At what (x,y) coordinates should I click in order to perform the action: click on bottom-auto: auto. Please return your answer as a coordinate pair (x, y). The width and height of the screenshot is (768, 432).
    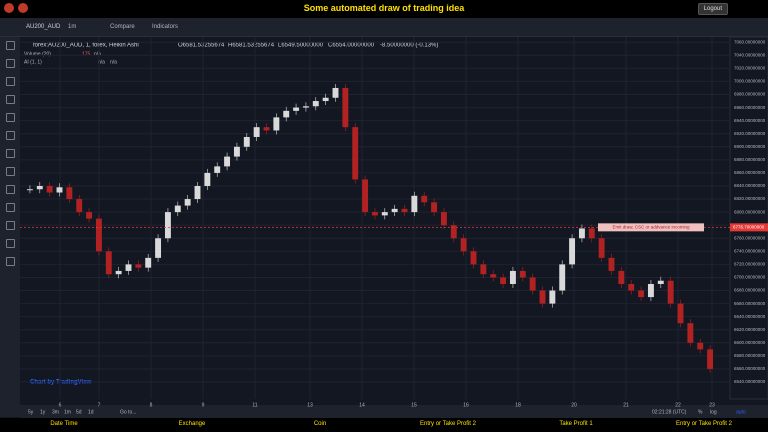
    Looking at the image, I should click on (741, 412).